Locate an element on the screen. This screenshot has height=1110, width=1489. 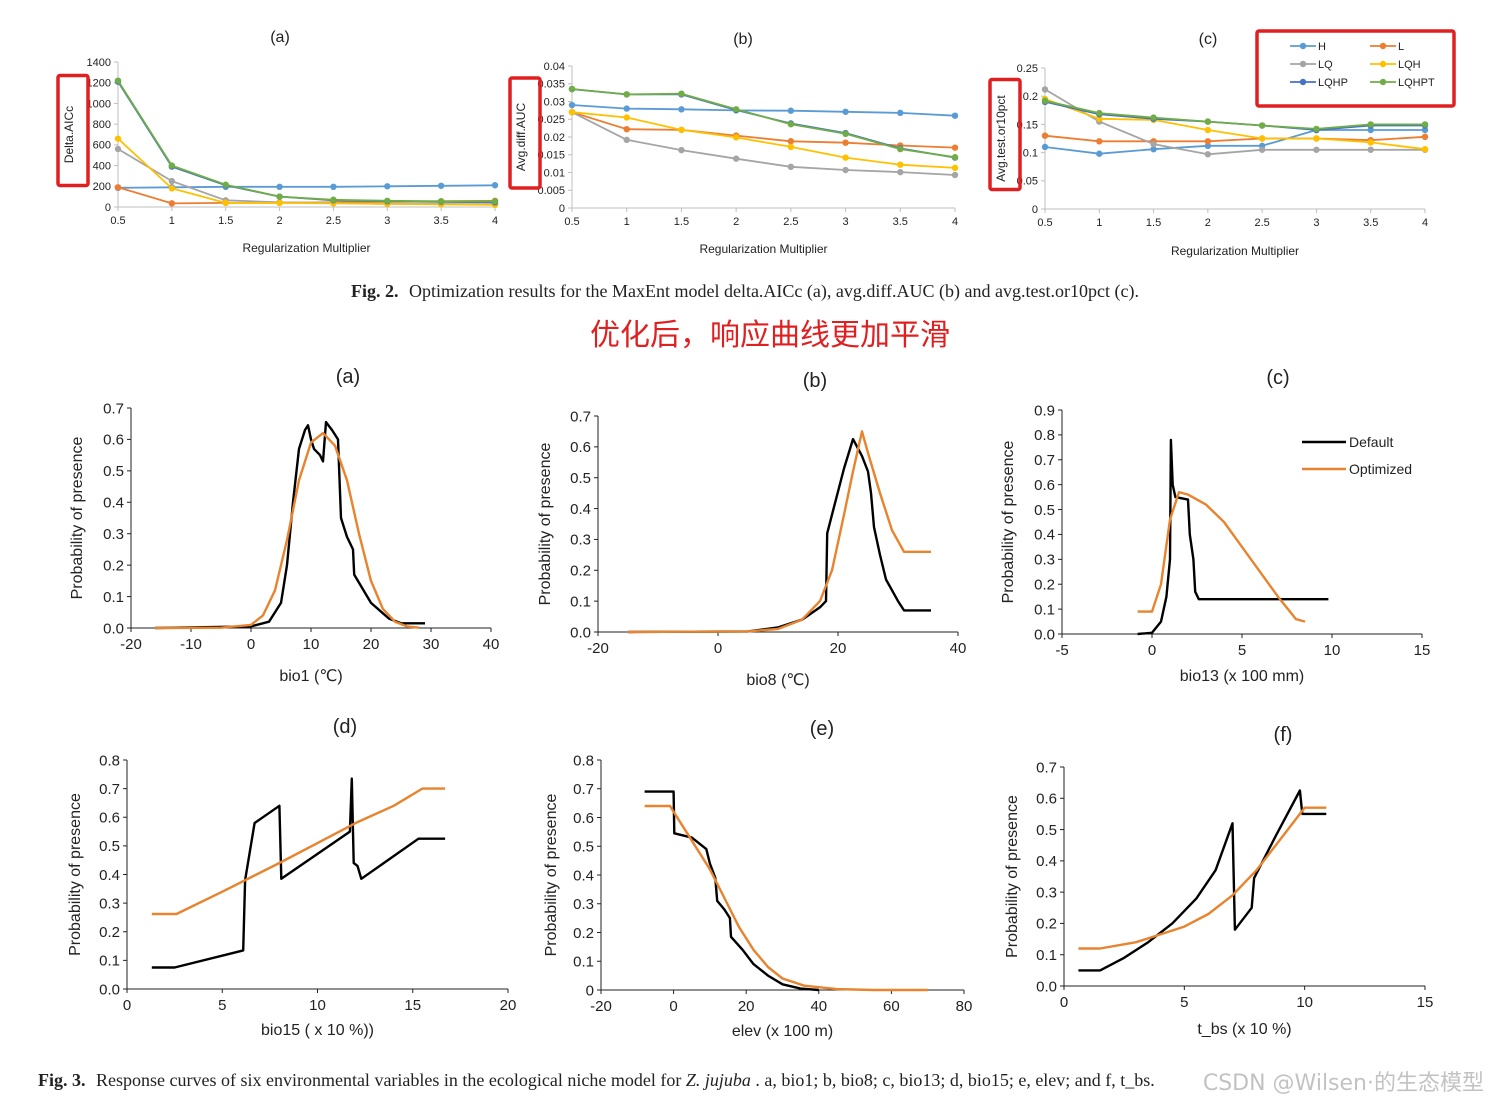
y-tick-label: 0.005 is located at coordinates (551, 191).